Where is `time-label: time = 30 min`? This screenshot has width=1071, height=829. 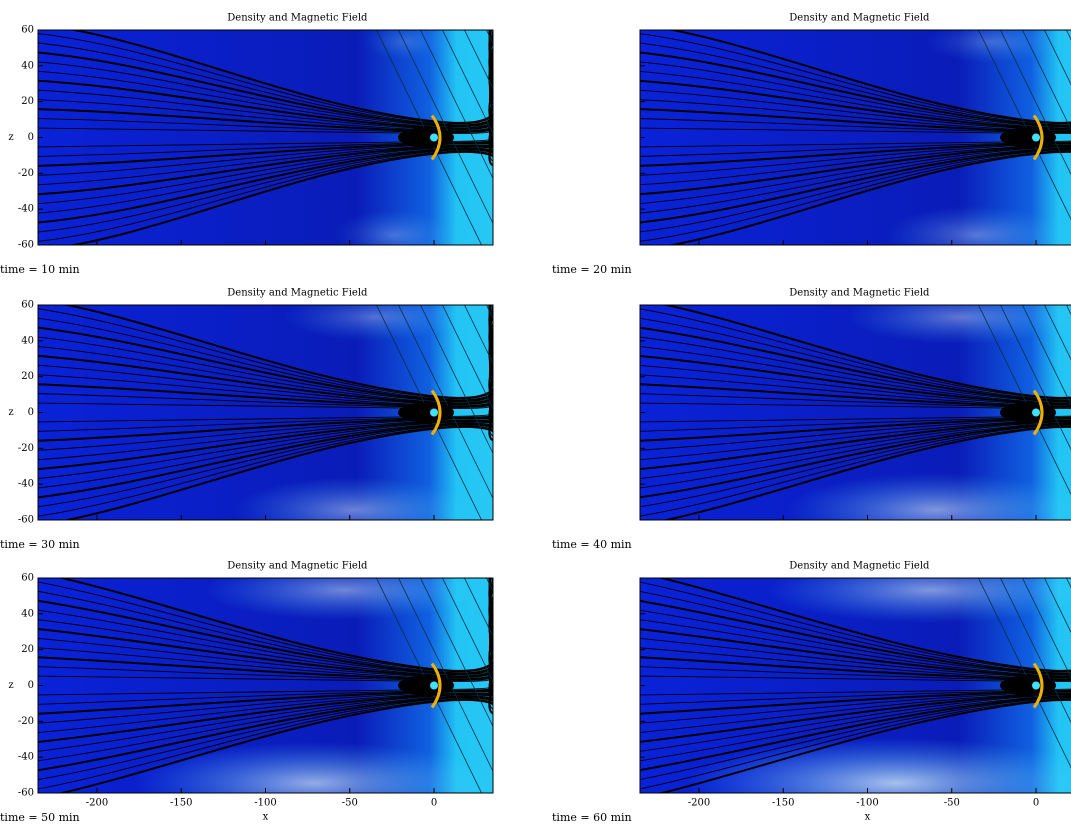
time-label: time = 30 min is located at coordinates (40, 544).